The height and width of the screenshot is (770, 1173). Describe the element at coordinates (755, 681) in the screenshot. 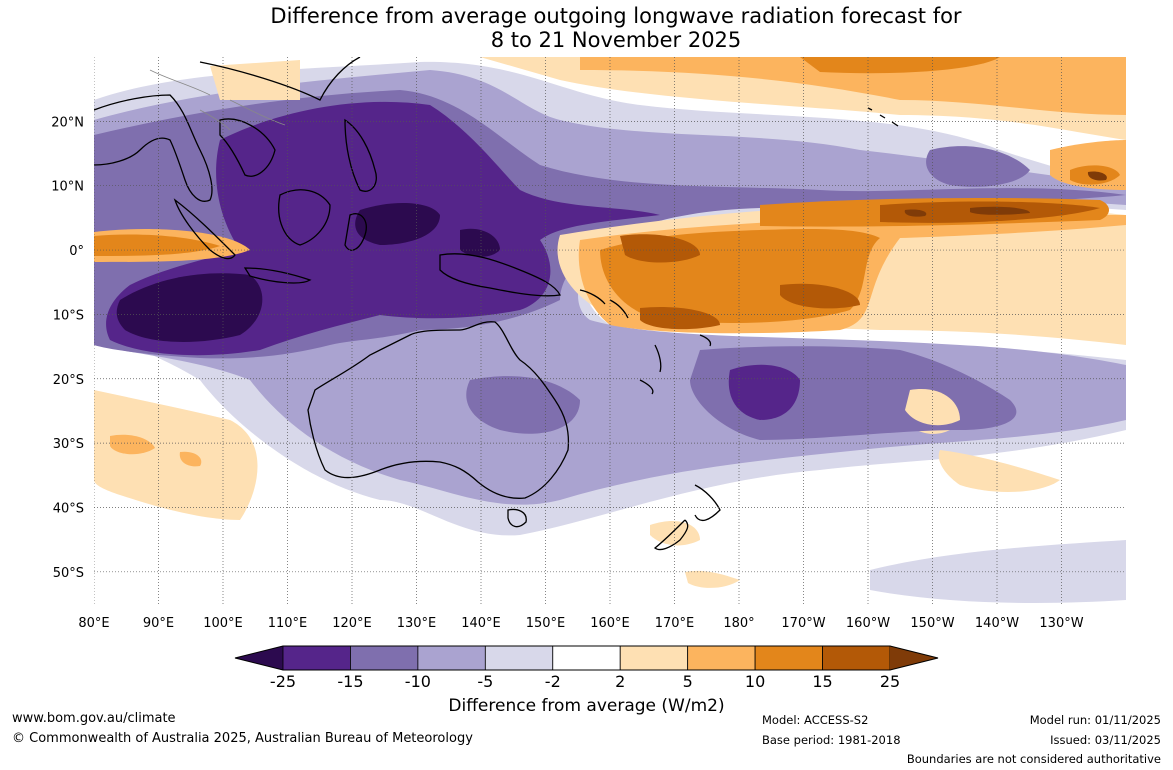

I see `colorbar-tick-label: 10` at that location.